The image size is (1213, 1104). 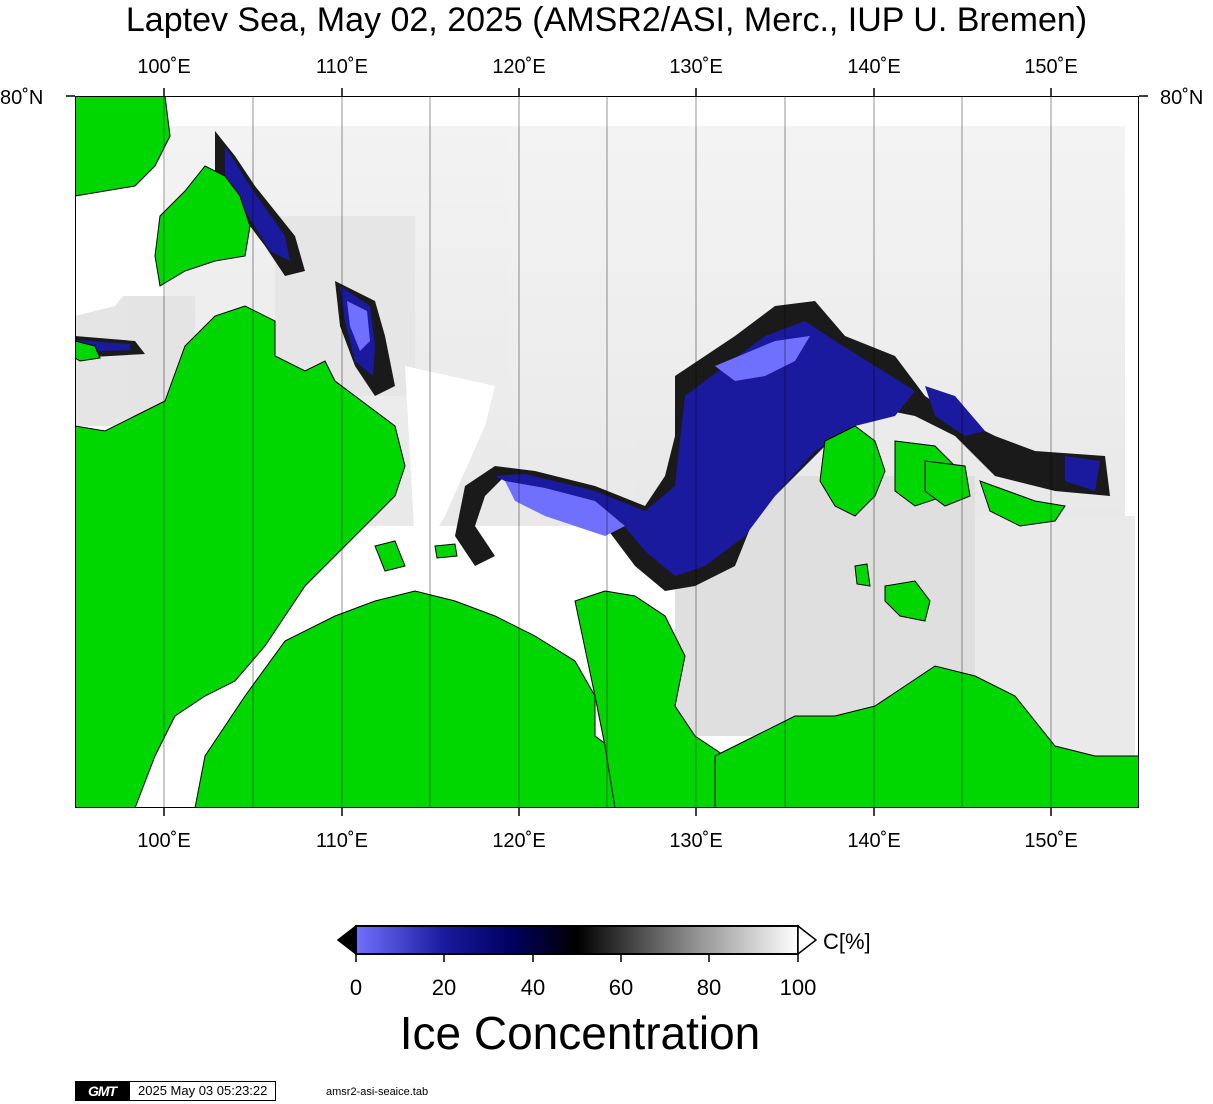 What do you see at coordinates (342, 67) in the screenshot?
I see `lon-label-top-110e: 110˚E` at bounding box center [342, 67].